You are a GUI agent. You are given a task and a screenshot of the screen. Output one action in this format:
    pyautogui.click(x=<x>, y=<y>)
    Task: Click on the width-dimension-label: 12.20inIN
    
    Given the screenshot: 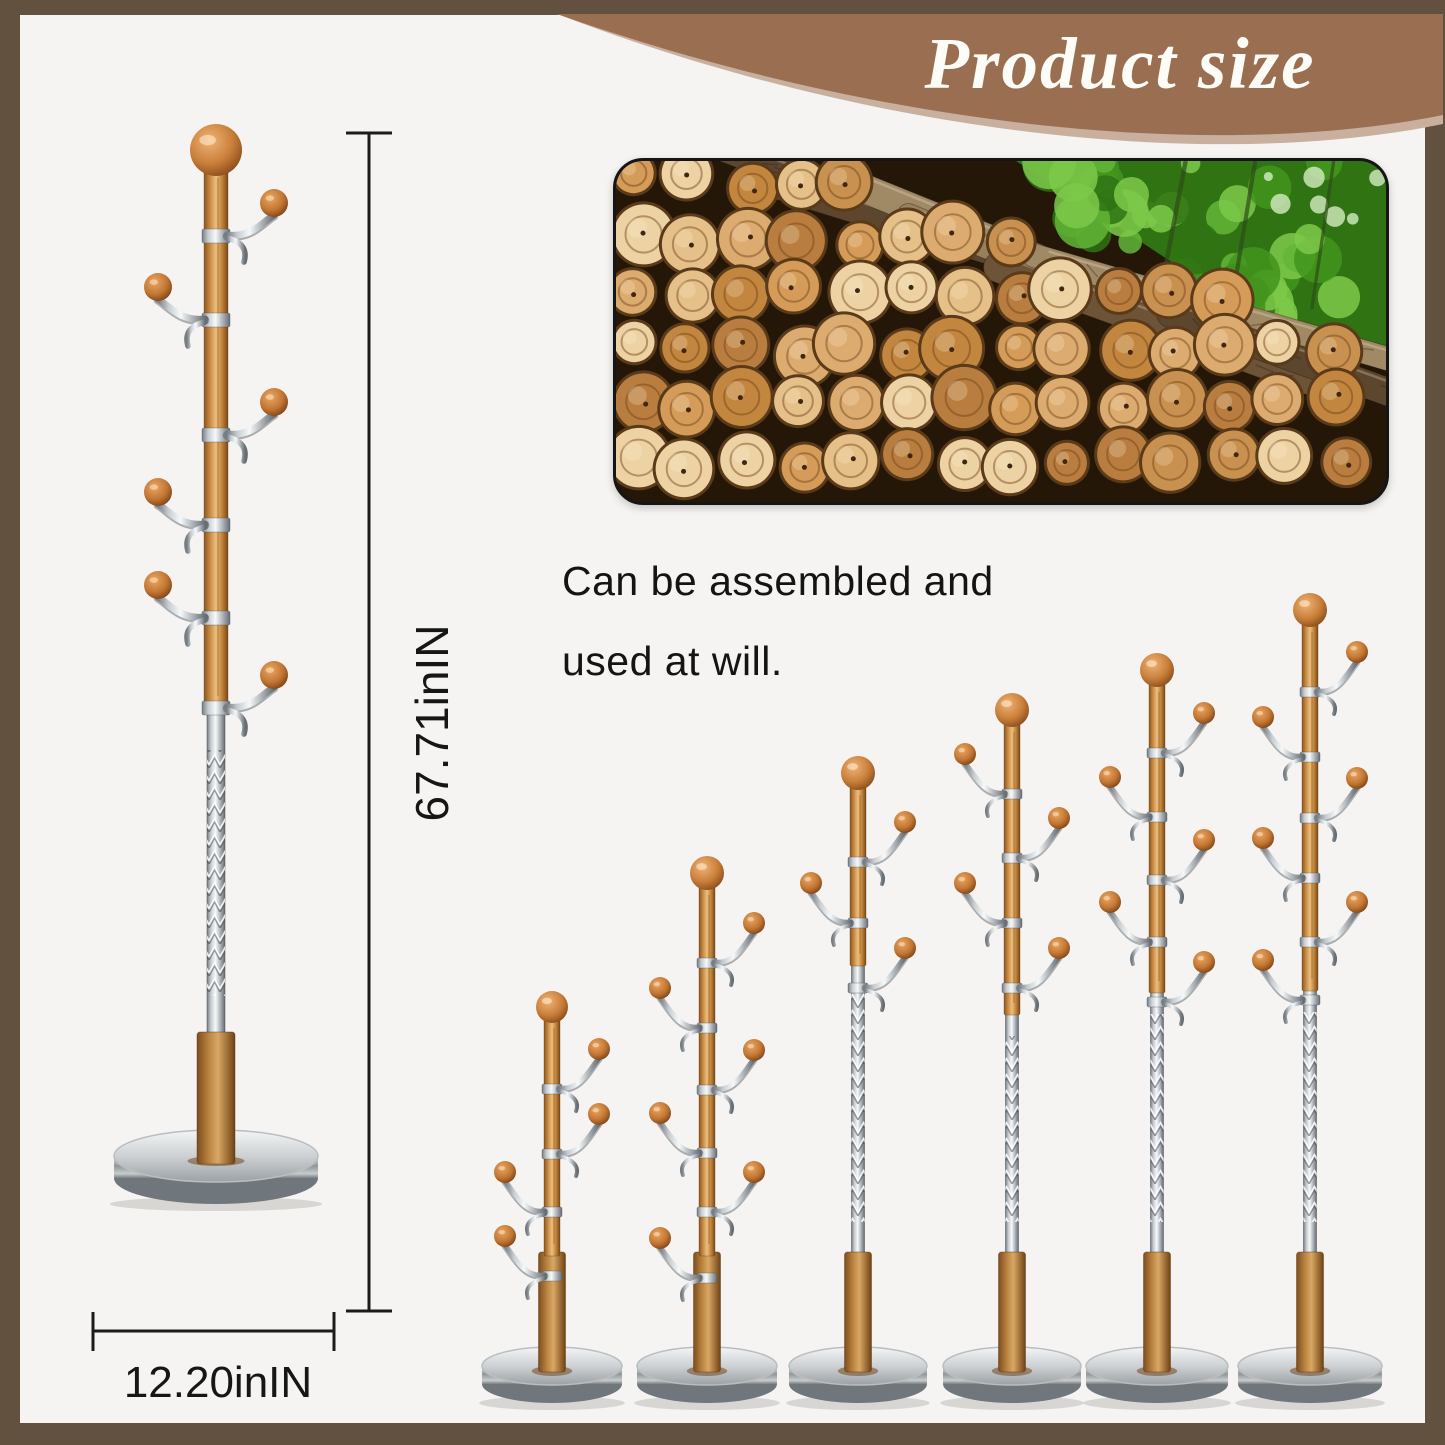 What is the action you would take?
    pyautogui.click(x=218, y=1382)
    